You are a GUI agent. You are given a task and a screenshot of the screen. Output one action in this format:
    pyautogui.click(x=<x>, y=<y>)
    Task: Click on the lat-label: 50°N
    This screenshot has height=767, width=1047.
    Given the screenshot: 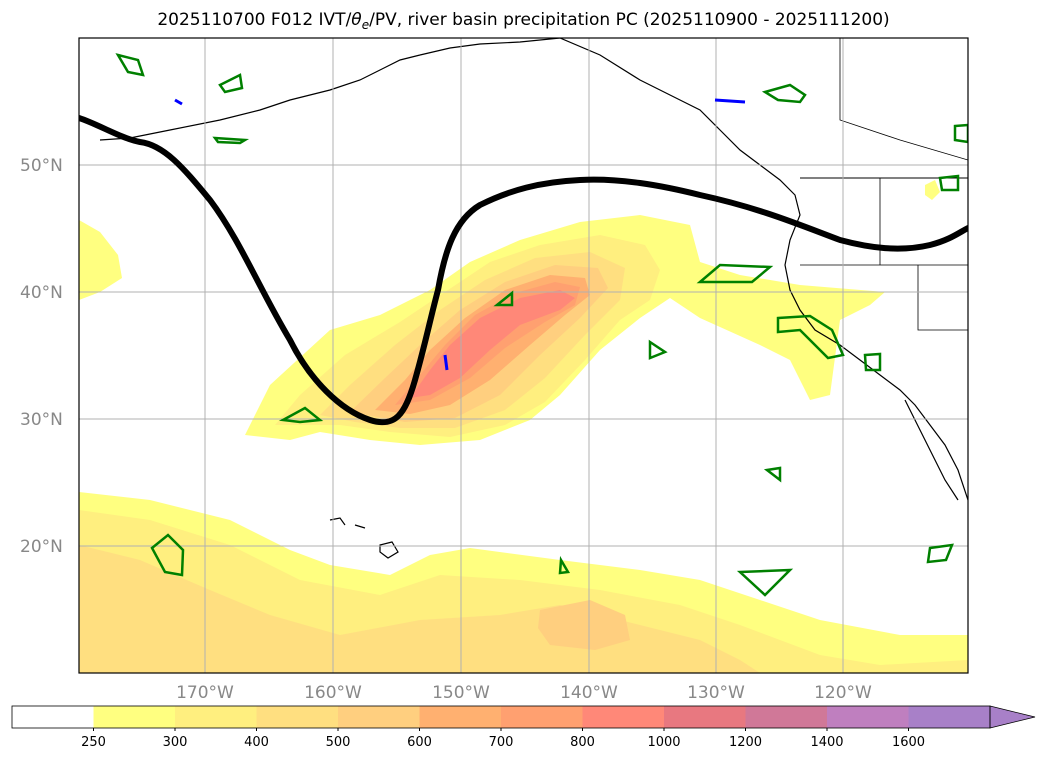 What is the action you would take?
    pyautogui.click(x=41, y=166)
    